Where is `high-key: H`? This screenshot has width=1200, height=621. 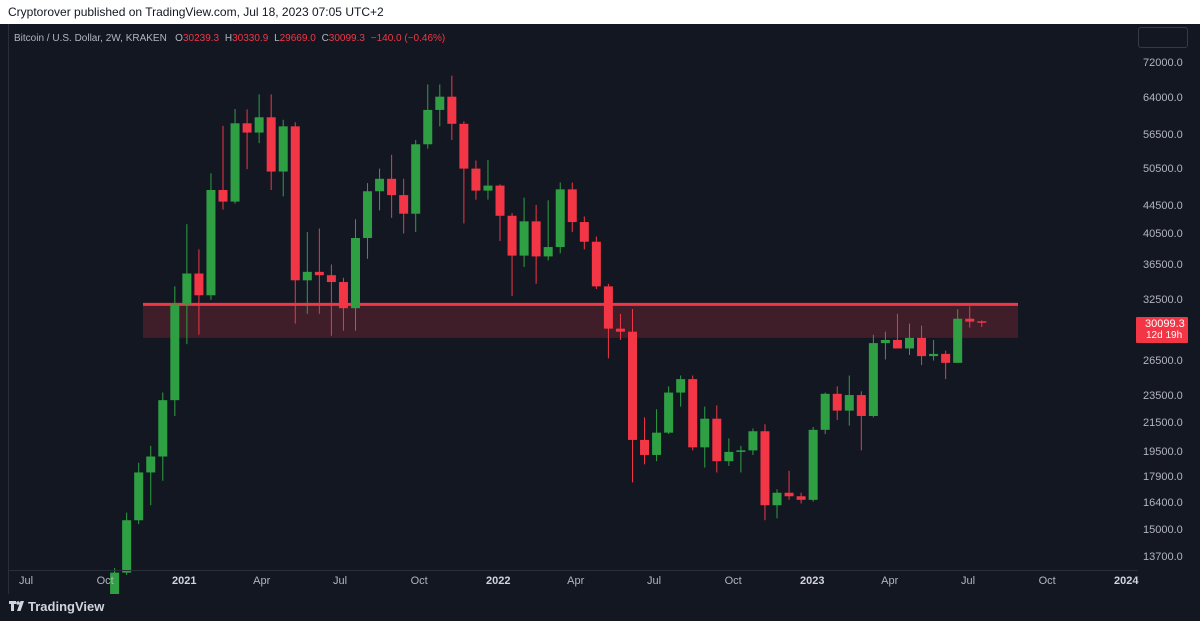
high-key: H is located at coordinates (228, 38).